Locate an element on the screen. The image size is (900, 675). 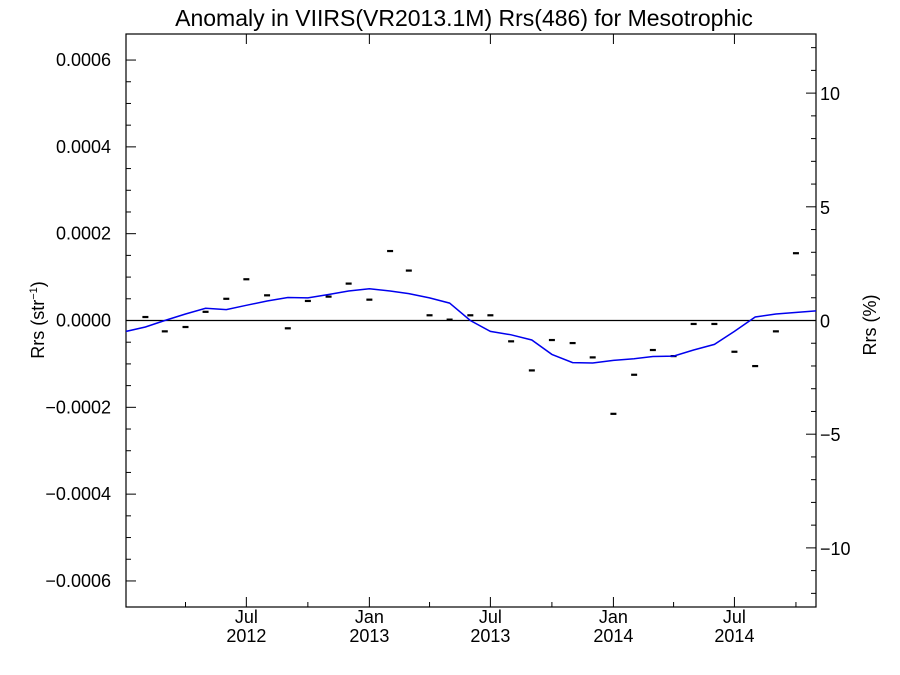
left-tick-label: −0.0006 is located at coordinates (78, 581).